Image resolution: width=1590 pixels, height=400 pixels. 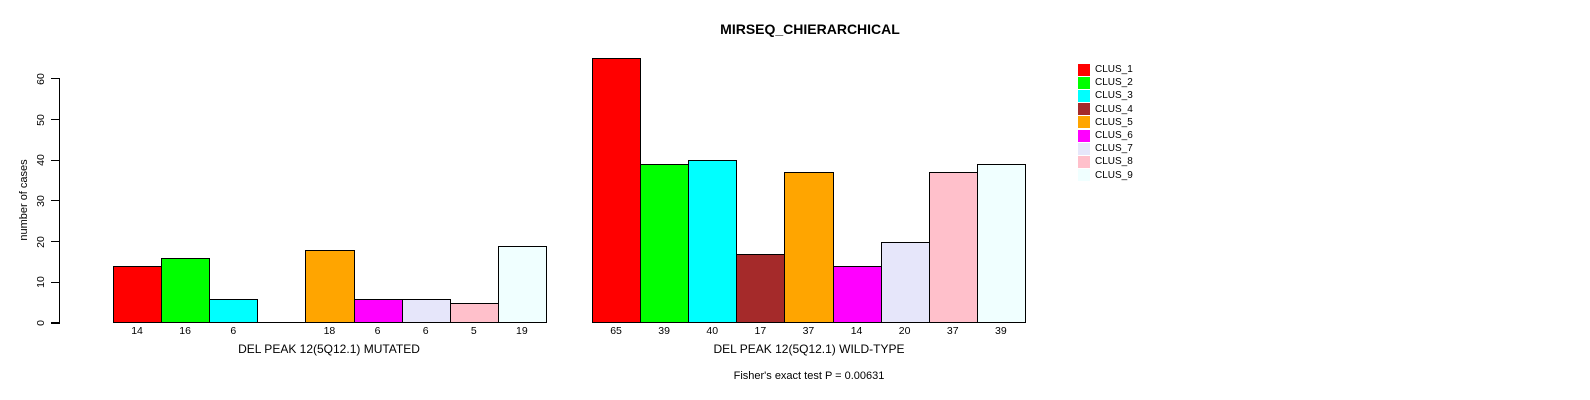 I want to click on fisher-test-annotation: Fisher's exact test P = 0.00631, so click(x=809, y=376).